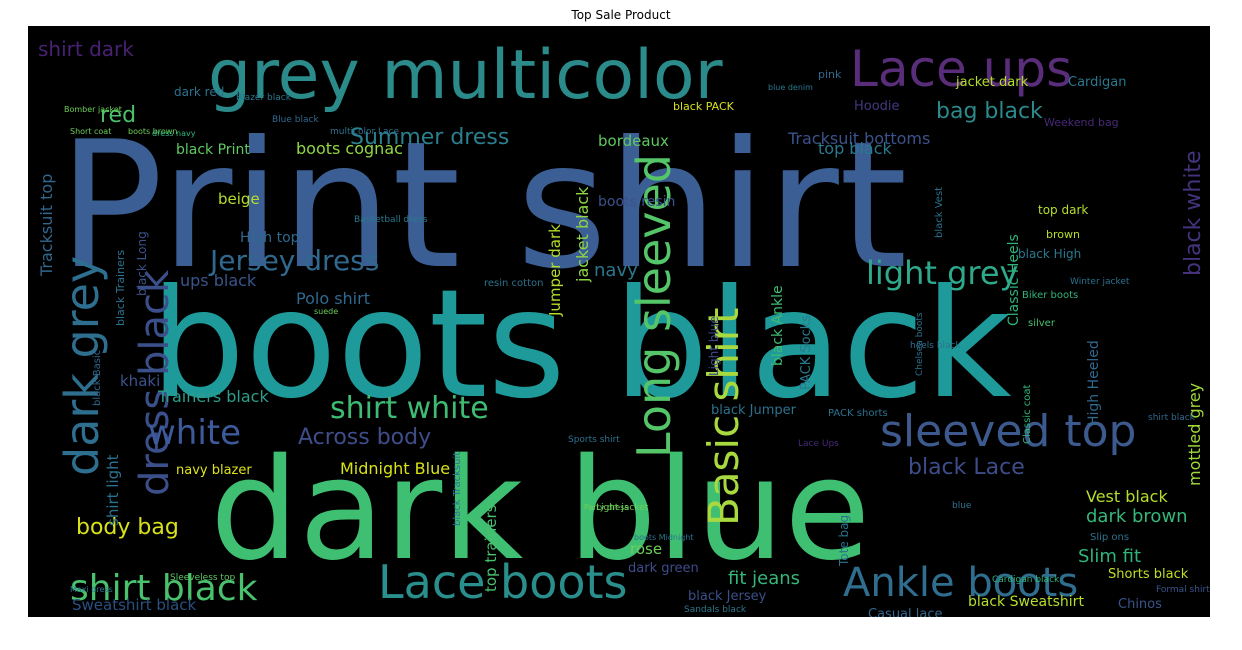  I want to click on word-cloud-term: Light jacket, so click(622, 508).